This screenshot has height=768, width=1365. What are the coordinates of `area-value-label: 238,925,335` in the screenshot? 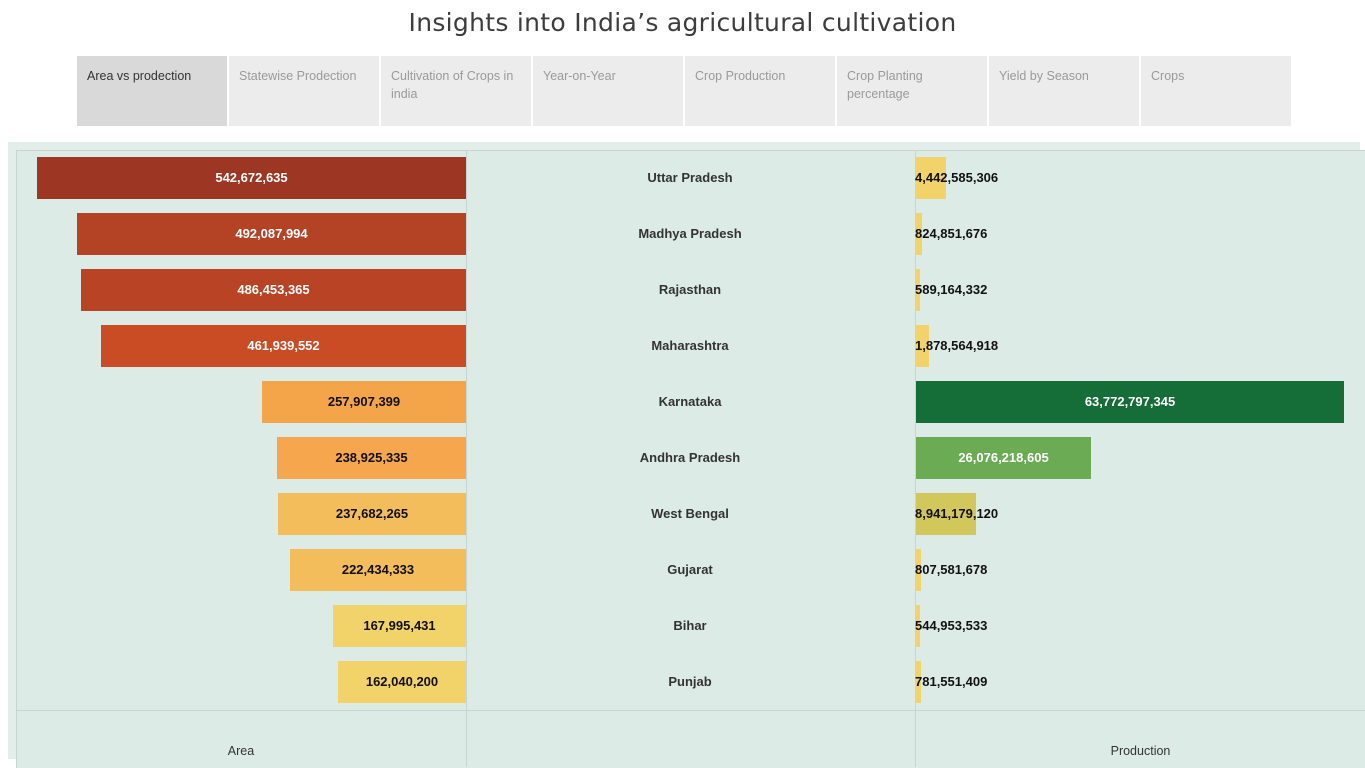 It's located at (371, 457).